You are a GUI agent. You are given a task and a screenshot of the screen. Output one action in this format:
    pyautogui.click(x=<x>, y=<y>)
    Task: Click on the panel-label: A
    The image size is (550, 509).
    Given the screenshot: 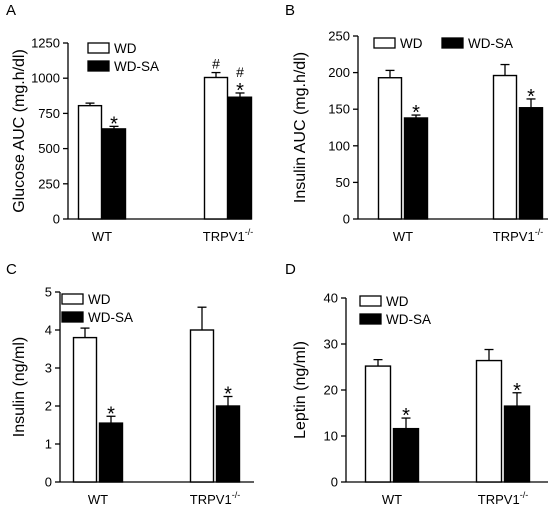 What is the action you would take?
    pyautogui.click(x=11, y=10)
    